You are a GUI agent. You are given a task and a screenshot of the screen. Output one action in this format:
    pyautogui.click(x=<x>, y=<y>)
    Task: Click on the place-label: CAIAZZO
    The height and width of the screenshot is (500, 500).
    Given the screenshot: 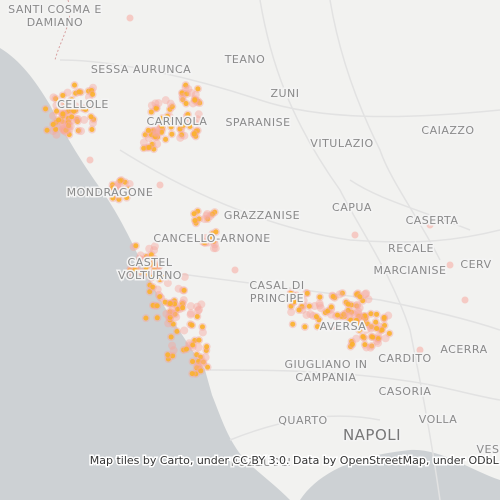 What is the action you would take?
    pyautogui.click(x=447, y=130)
    